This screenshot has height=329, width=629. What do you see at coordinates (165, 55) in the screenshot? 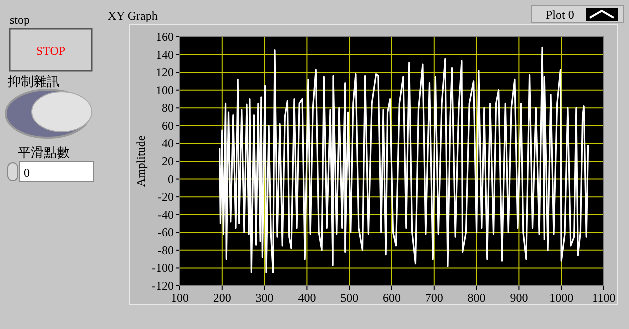
I see `y-tick-label: 140` at bounding box center [165, 55].